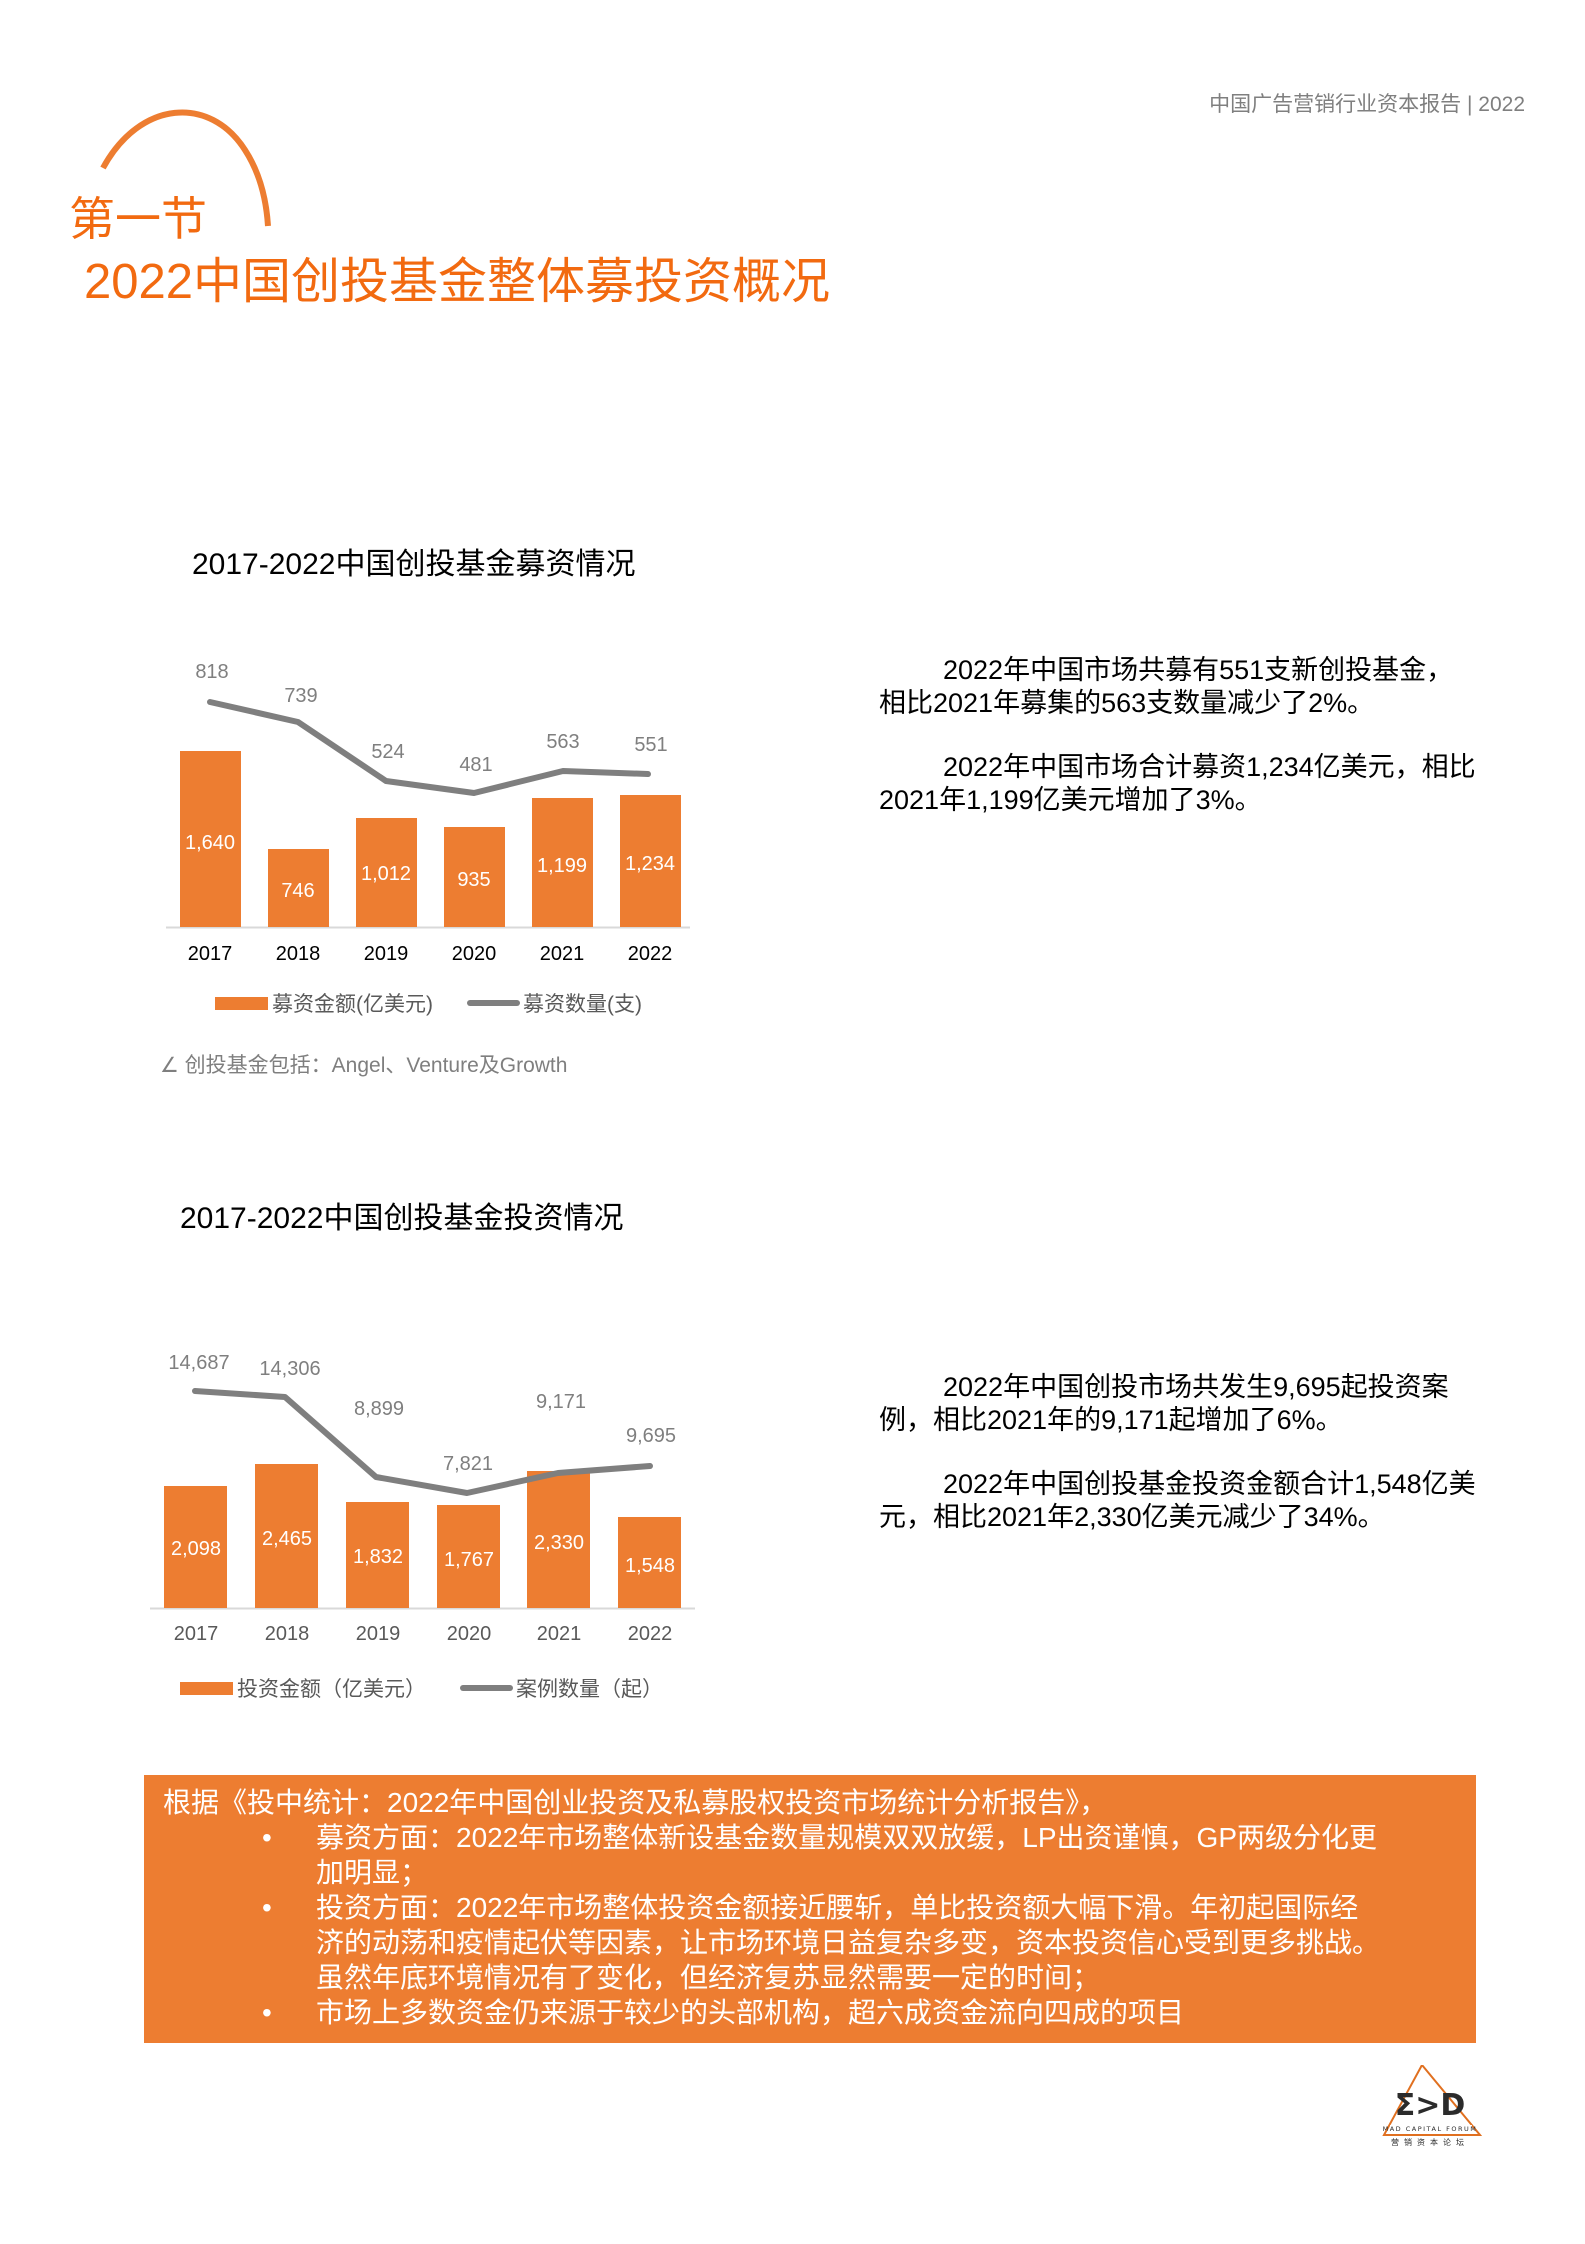 The image size is (1585, 2244). I want to click on chart1-line-label: 739, so click(300, 696).